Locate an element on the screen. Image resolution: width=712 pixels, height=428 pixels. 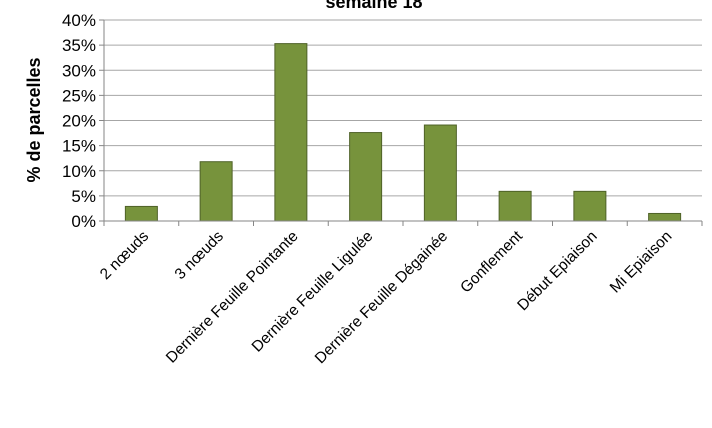
x-tick-label: 3 nœuds is located at coordinates (199, 255).